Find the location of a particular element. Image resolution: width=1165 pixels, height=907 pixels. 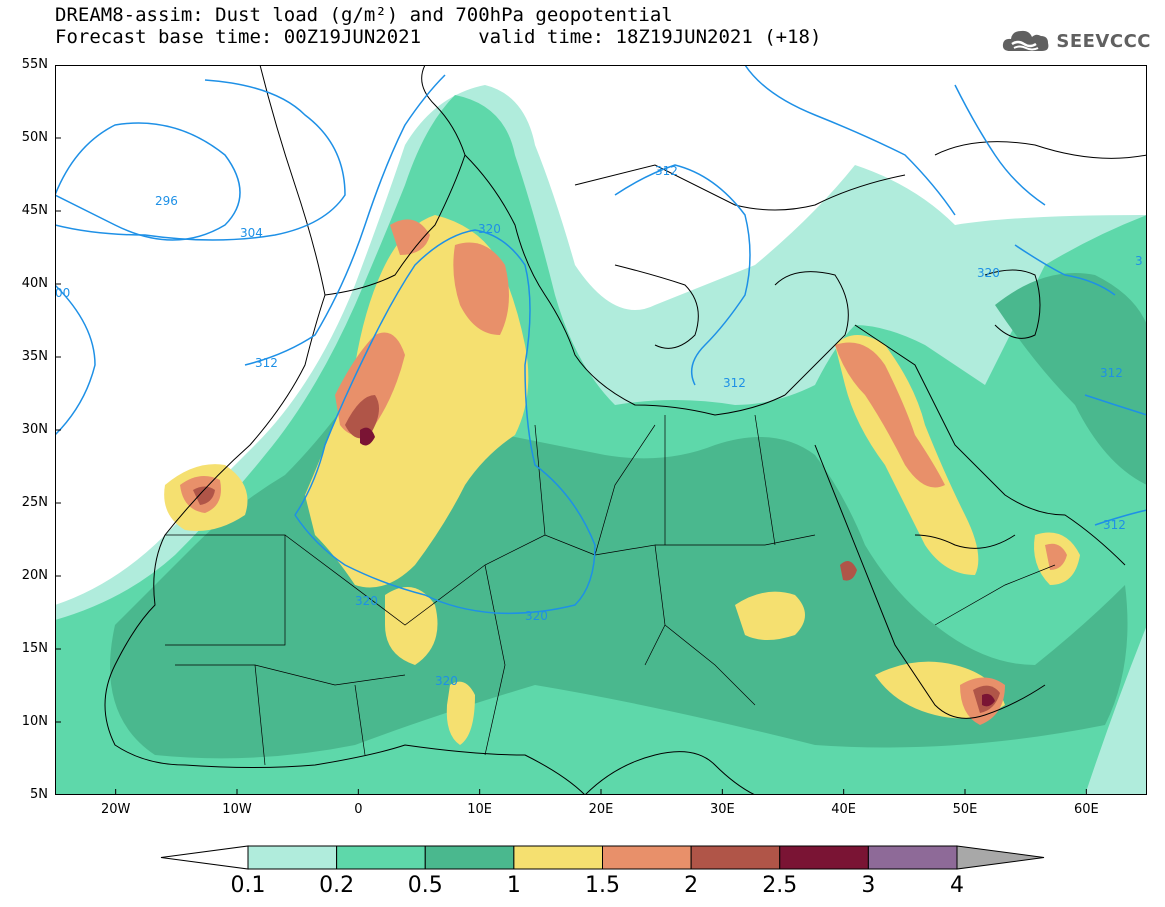

longitude-tick-label: 10E is located at coordinates (480, 809).